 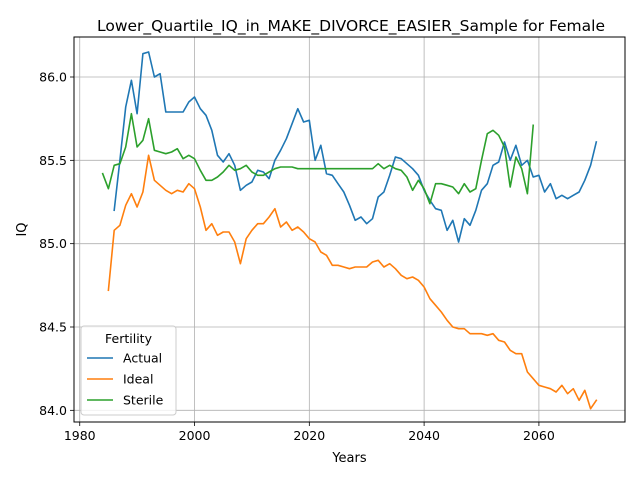 I want to click on y-tick-label: 84.0, so click(x=53, y=410).